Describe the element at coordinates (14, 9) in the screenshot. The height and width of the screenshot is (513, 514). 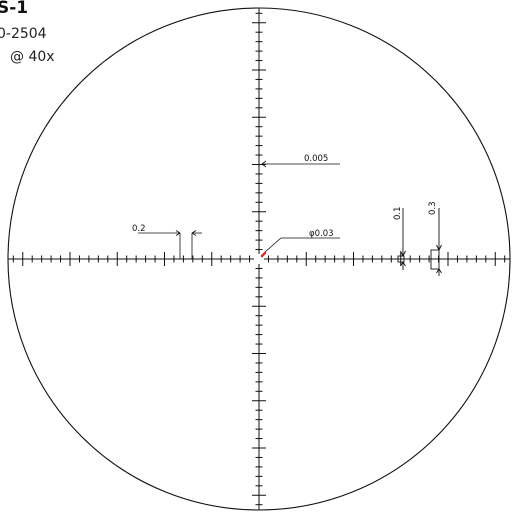
I see `reticle-title: S-1` at that location.